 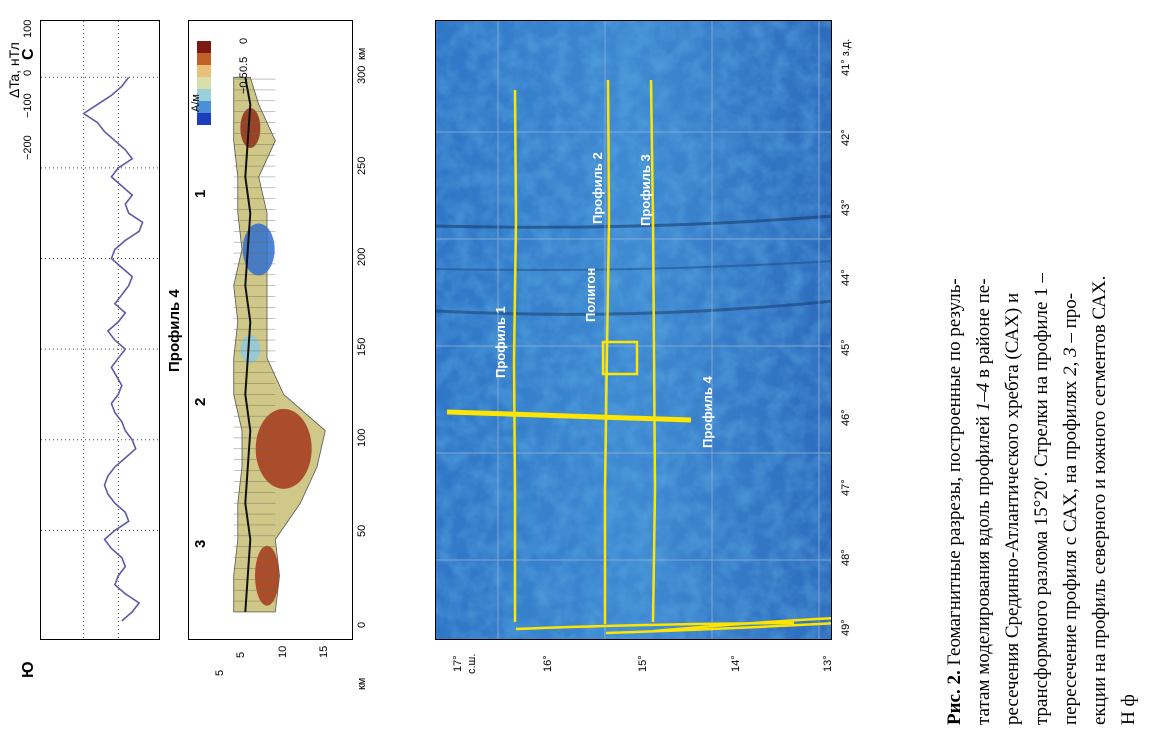 What do you see at coordinates (220, 672) in the screenshot?
I see `section-ytick-5: 5` at bounding box center [220, 672].